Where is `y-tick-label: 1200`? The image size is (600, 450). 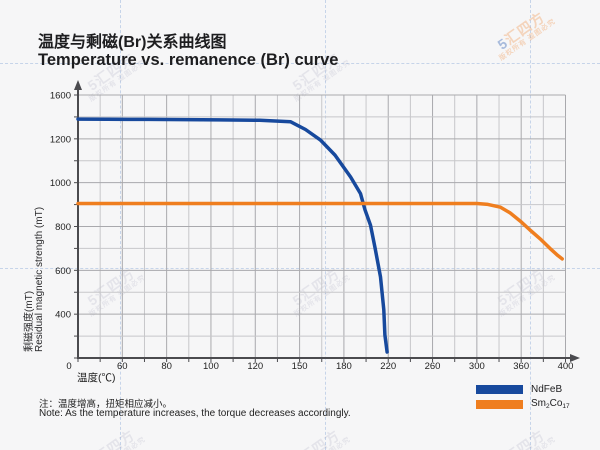
y-tick-label: 1200 is located at coordinates (60, 139).